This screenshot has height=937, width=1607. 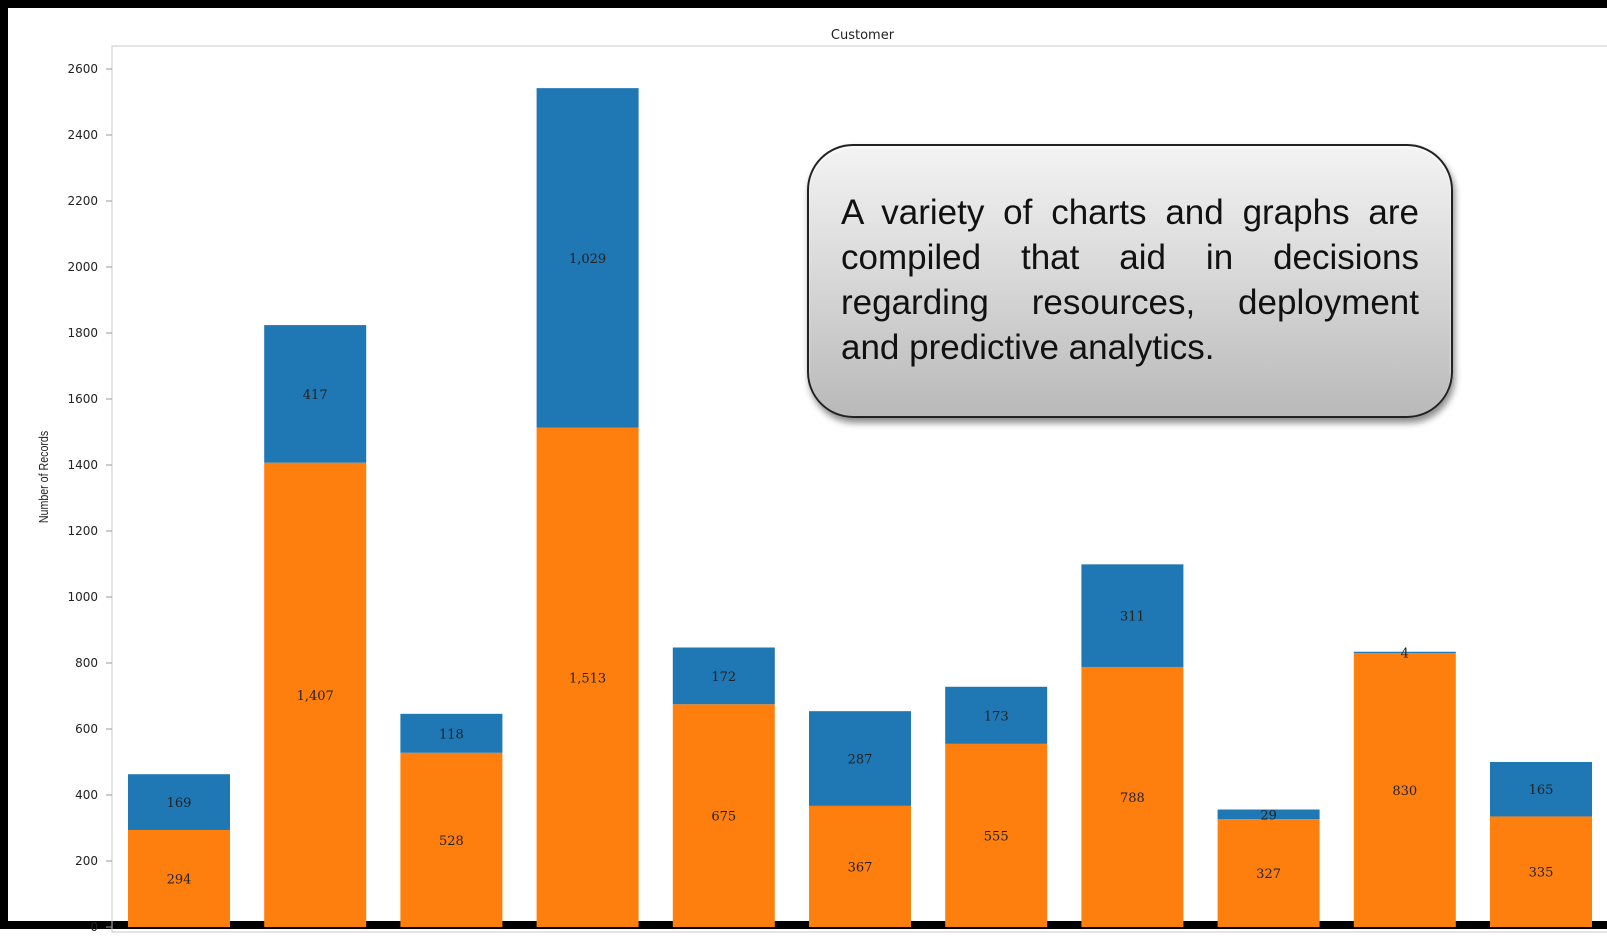 What do you see at coordinates (82, 201) in the screenshot?
I see `y-tick-label: 2200` at bounding box center [82, 201].